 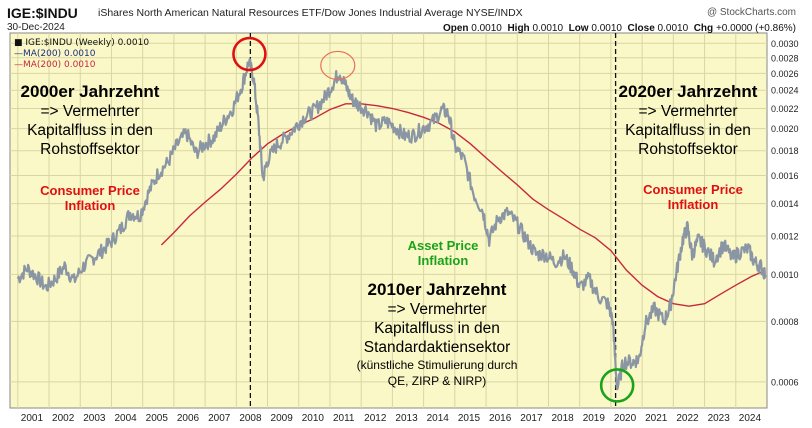 What do you see at coordinates (42, 13) in the screenshot?
I see `chart-ticker: IGE:$INDU` at bounding box center [42, 13].